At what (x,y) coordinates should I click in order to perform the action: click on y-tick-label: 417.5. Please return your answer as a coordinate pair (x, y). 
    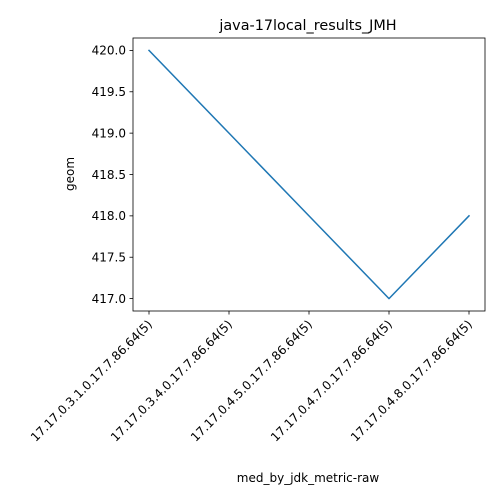
    Looking at the image, I should click on (109, 258).